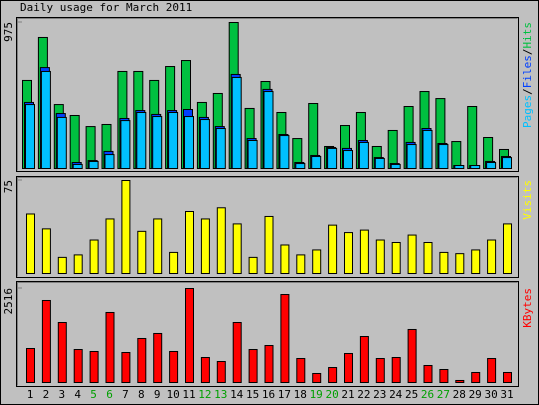 This screenshot has height=405, width=539. Describe the element at coordinates (506, 394) in the screenshot. I see `x-tick-label: 31` at that location.